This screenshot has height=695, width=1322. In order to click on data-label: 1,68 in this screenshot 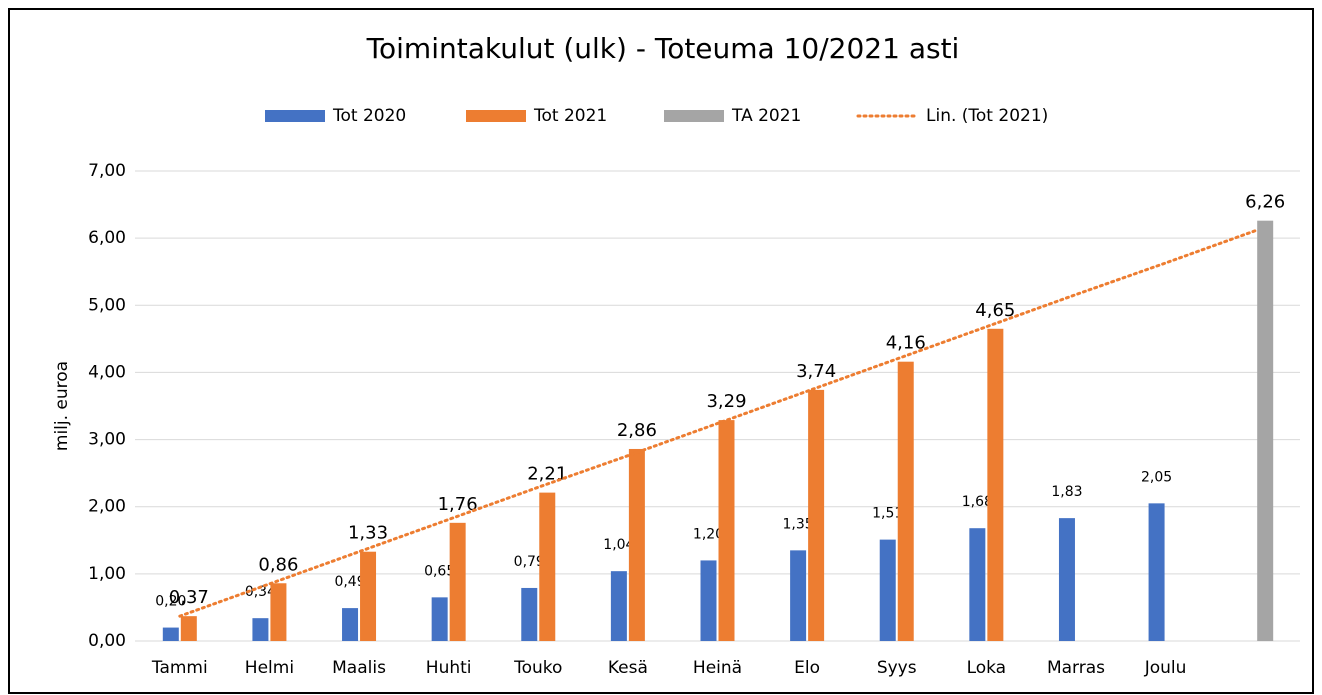, I will do `click(977, 502)`.